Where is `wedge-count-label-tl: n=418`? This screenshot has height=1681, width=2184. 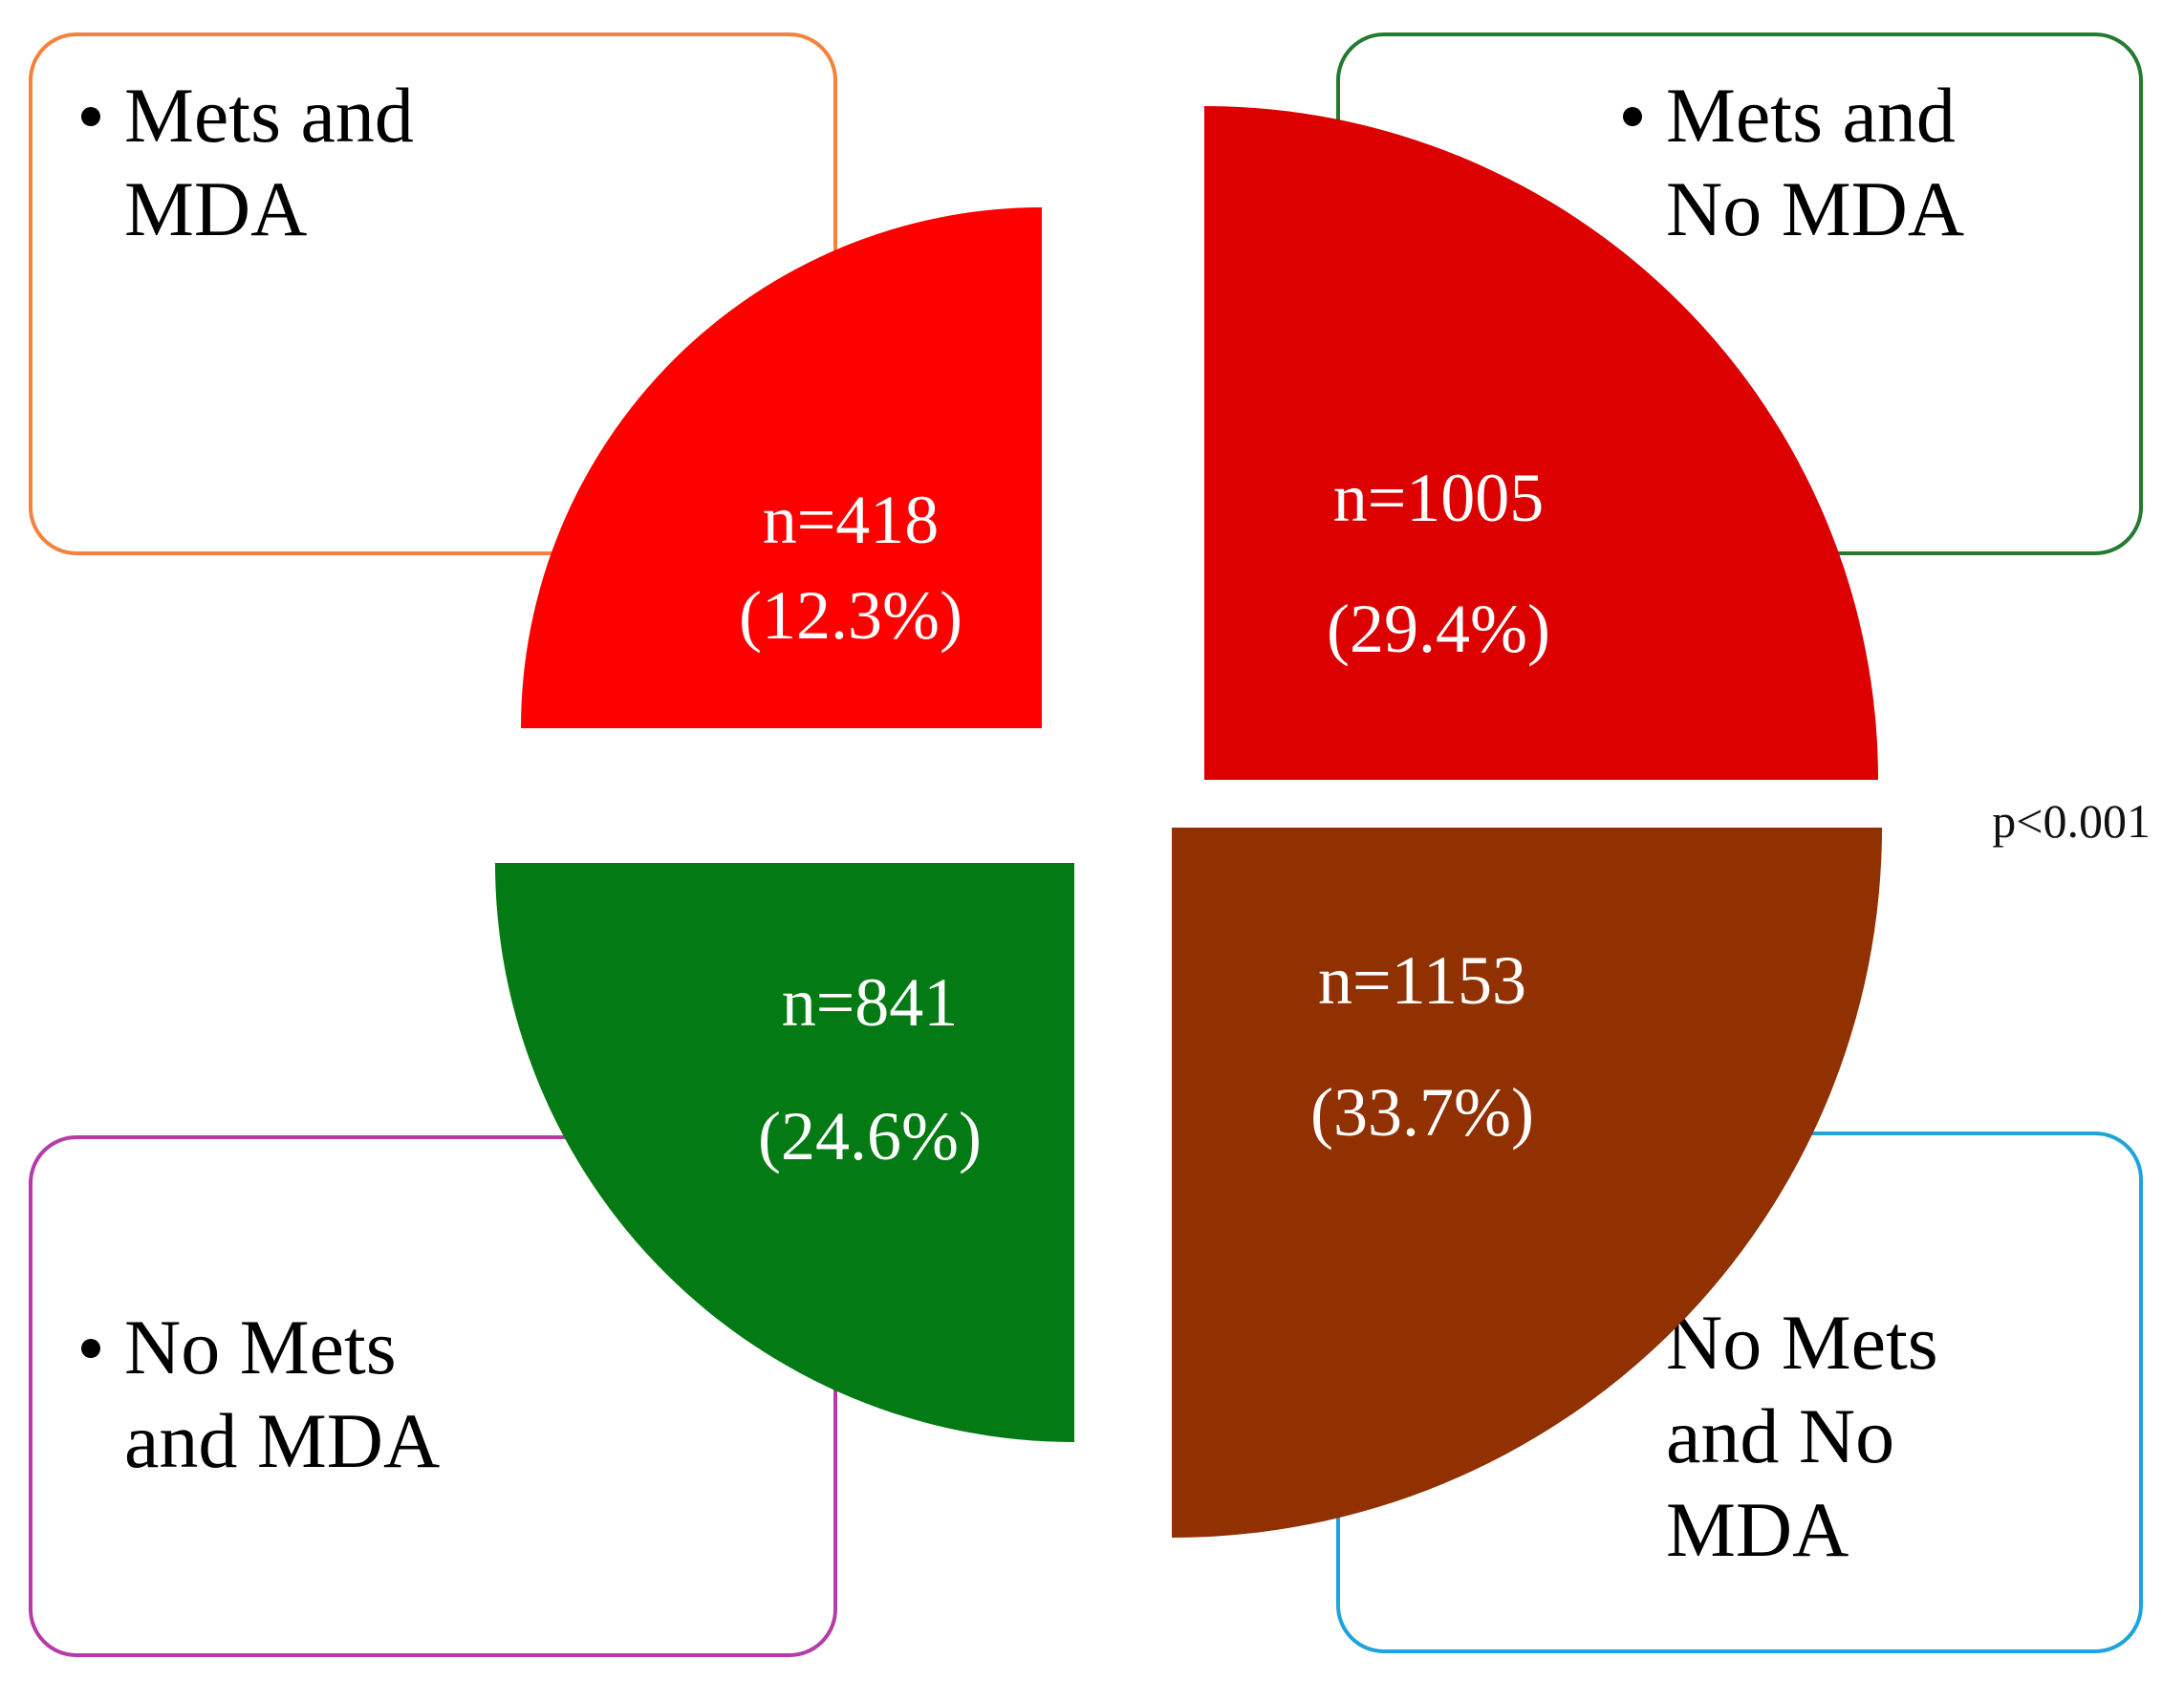 wedge-count-label-tl: n=418 is located at coordinates (851, 520).